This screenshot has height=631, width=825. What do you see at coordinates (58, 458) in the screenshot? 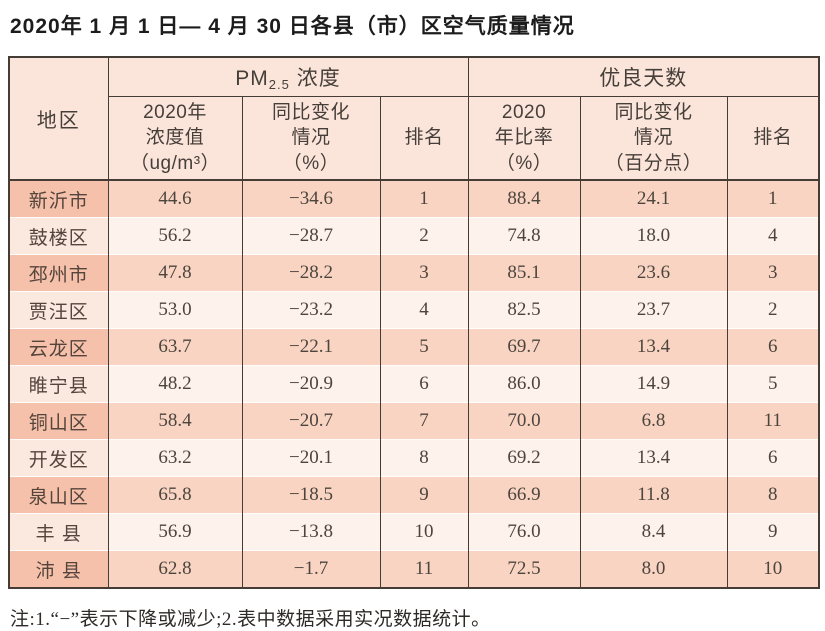
I see `cell-region: 开发区` at bounding box center [58, 458].